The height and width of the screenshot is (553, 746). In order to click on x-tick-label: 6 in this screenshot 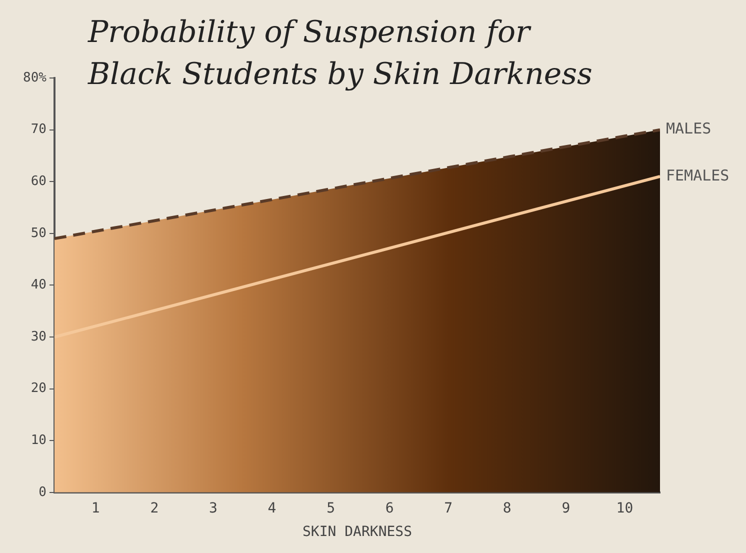, I will do `click(389, 508)`.